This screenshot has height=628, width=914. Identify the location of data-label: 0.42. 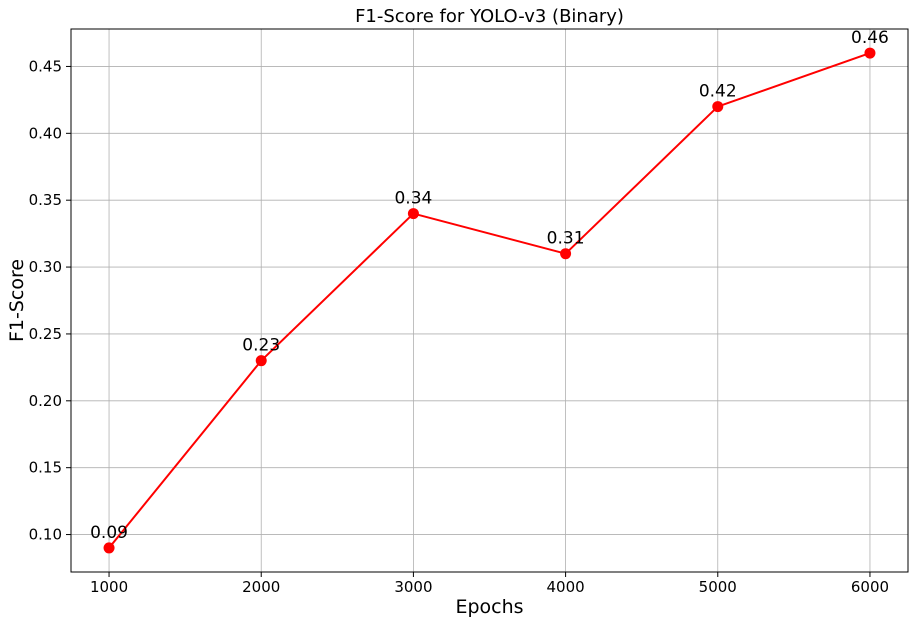
(718, 92).